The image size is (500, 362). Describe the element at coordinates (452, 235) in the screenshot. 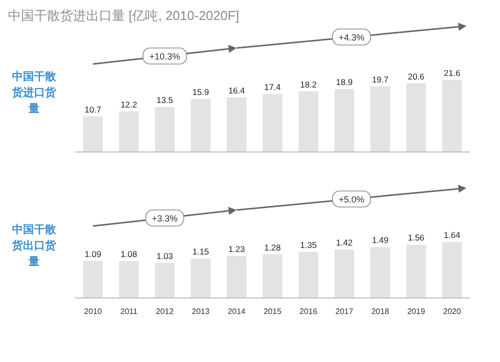

I see `data-label: 1.64` at that location.